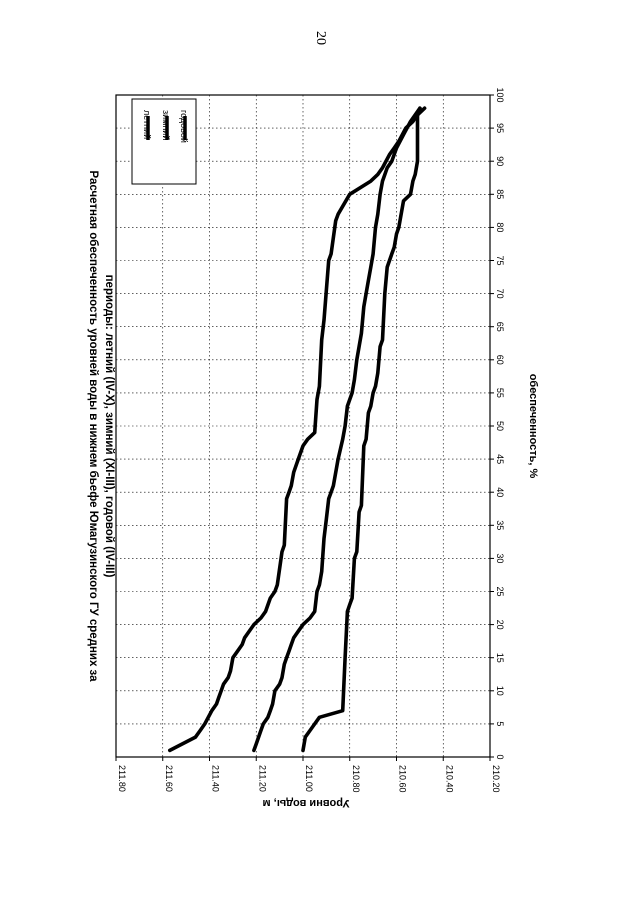 This screenshot has width=640, height=905. Describe the element at coordinates (500, 227) in the screenshot. I see `x-tick-label: 80` at that location.